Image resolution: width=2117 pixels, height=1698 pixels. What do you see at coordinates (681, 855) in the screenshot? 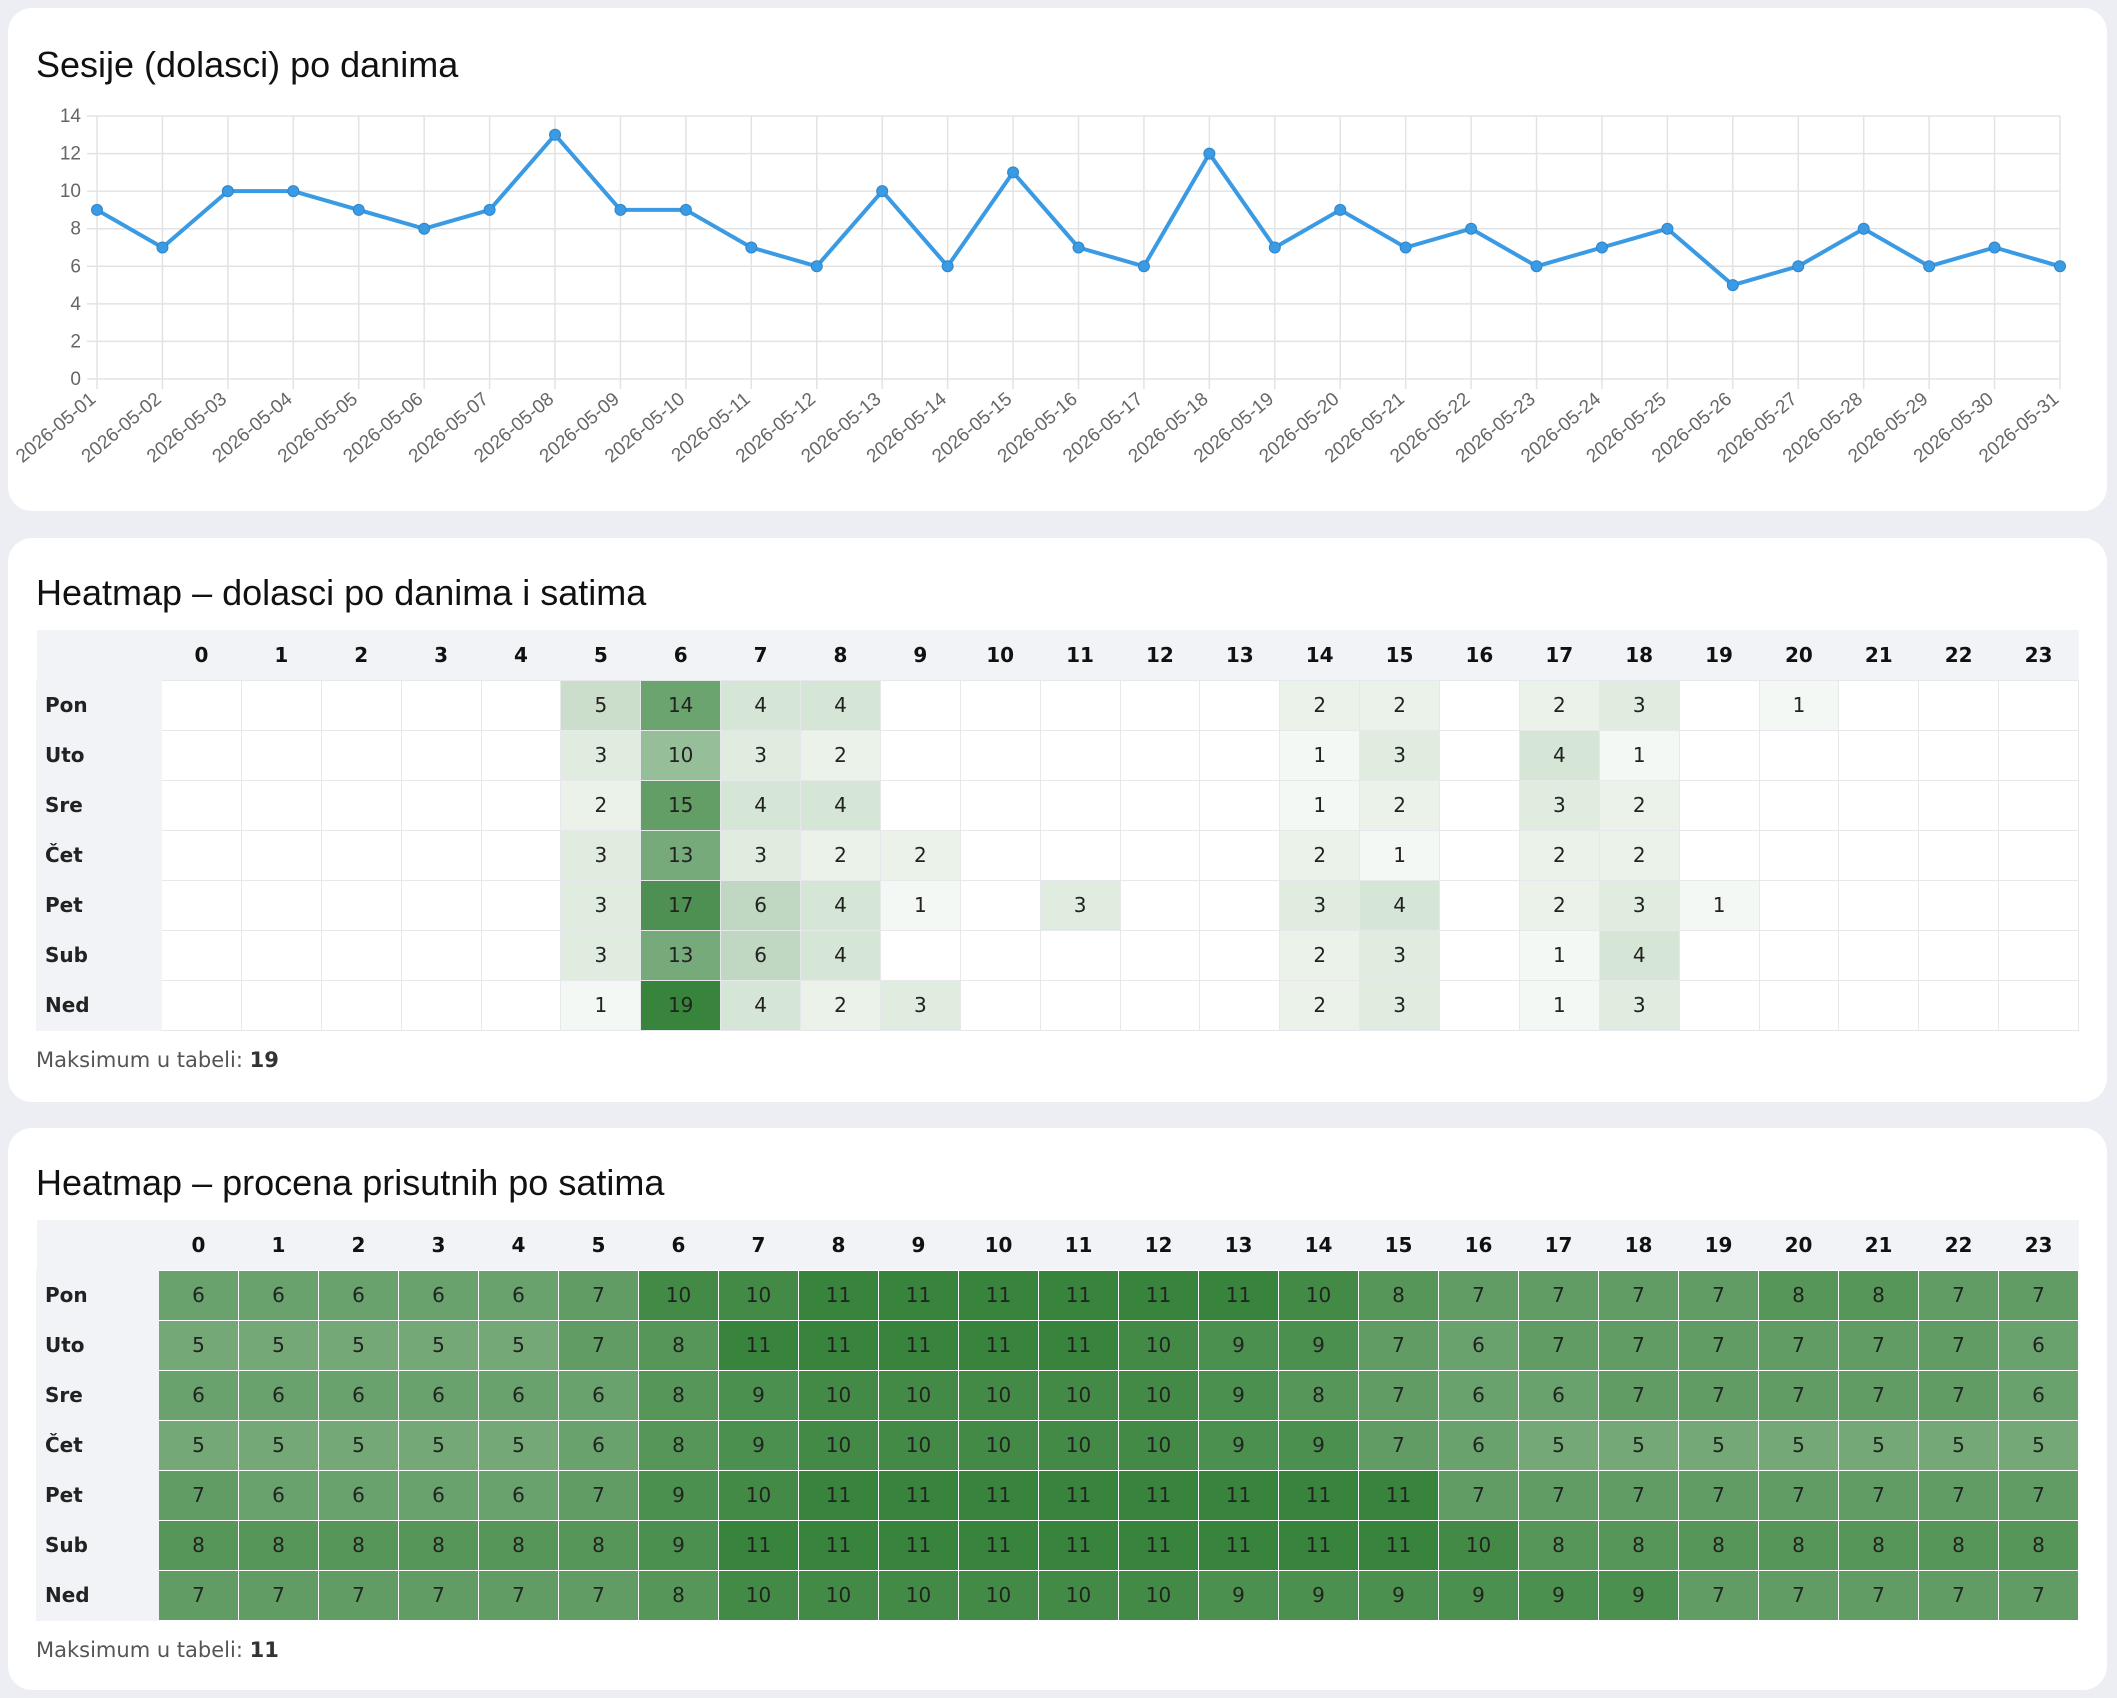
I see `heatmap-cell: 13` at bounding box center [681, 855].